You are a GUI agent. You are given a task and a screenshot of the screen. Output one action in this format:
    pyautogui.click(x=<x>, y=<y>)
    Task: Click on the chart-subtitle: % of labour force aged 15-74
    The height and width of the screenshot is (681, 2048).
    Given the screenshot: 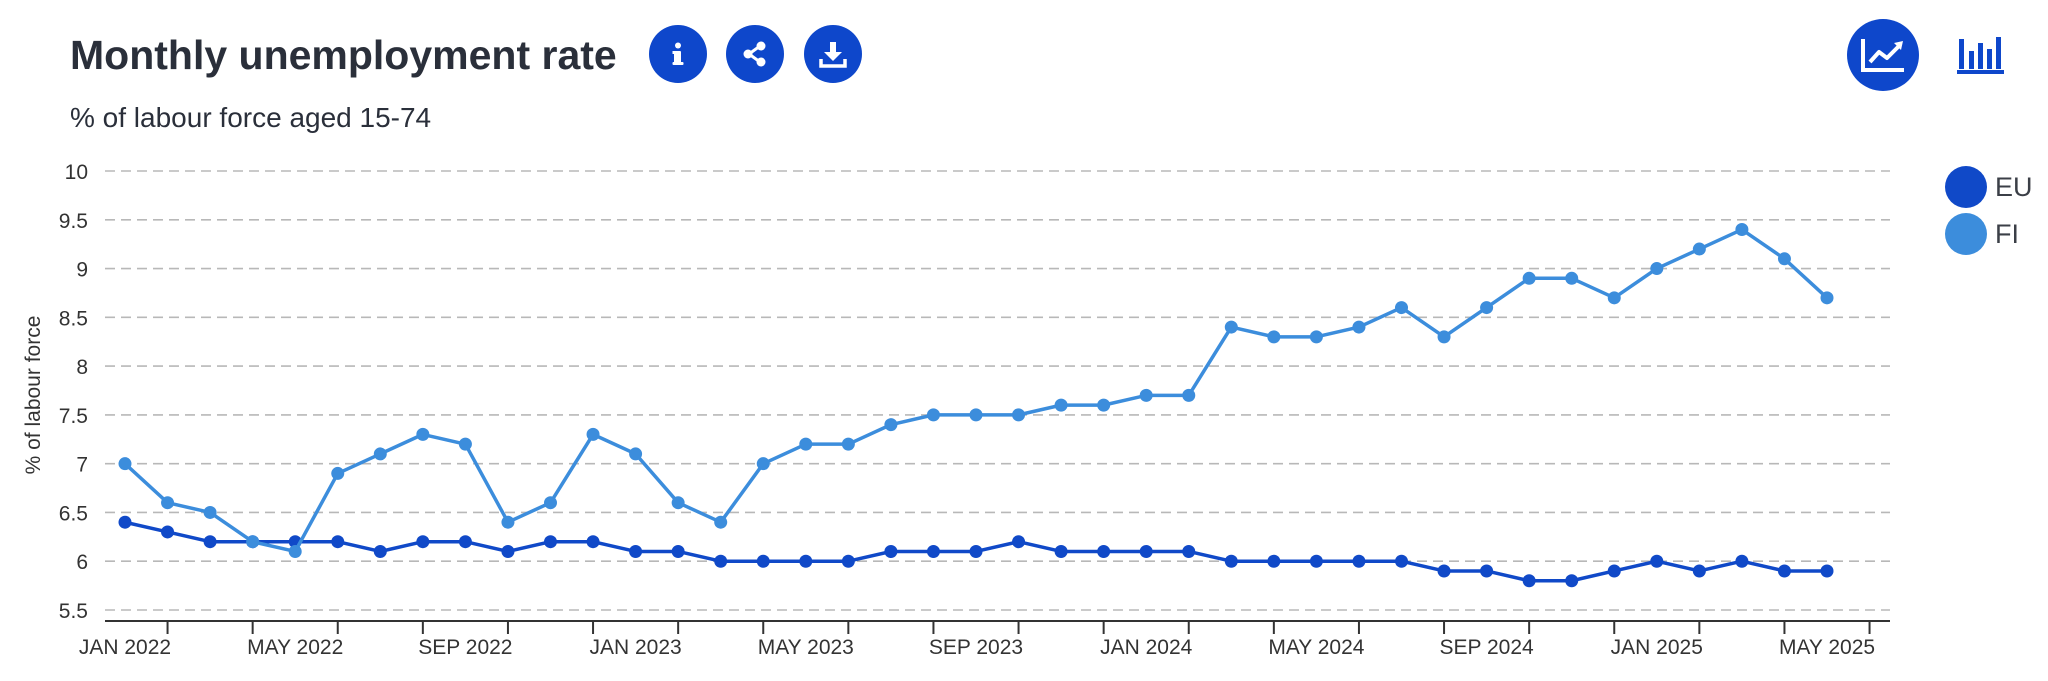 What is the action you would take?
    pyautogui.click(x=251, y=117)
    